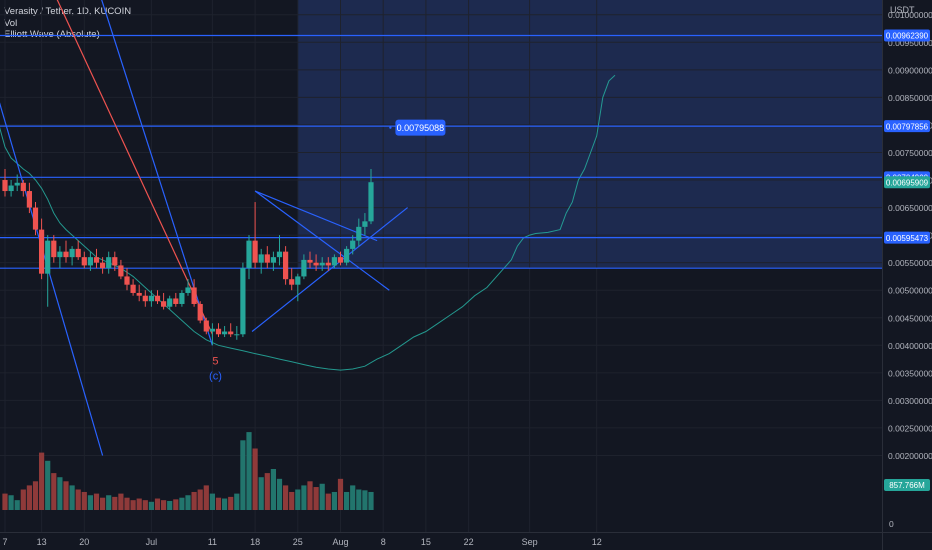 This screenshot has width=932, height=550. I want to click on volume-value-label: 857.766M, so click(907, 485).